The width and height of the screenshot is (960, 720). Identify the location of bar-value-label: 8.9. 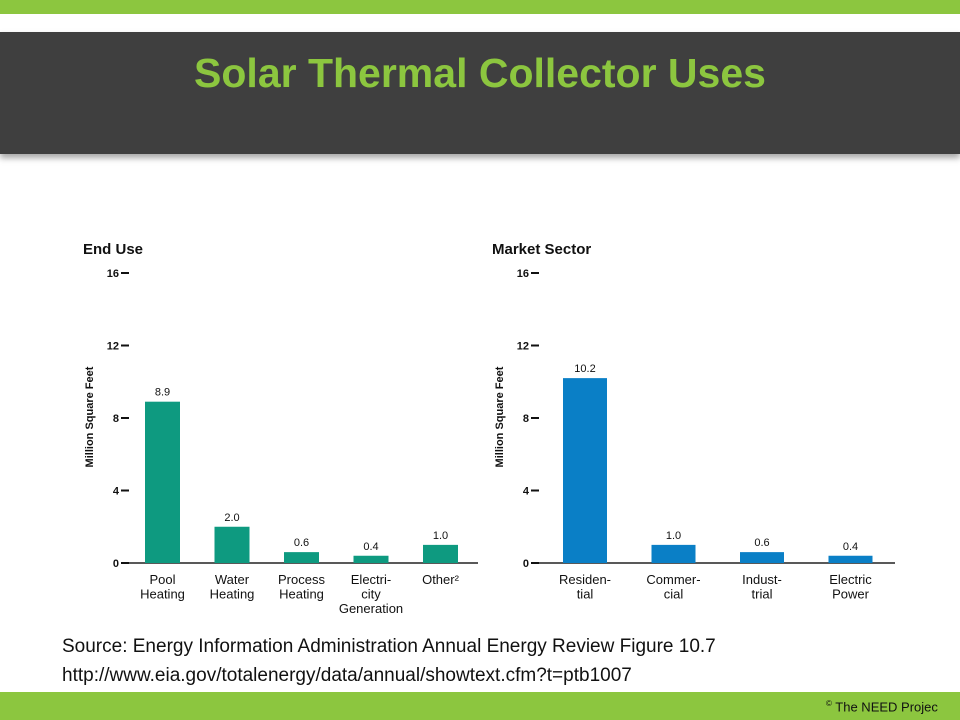
(162, 393).